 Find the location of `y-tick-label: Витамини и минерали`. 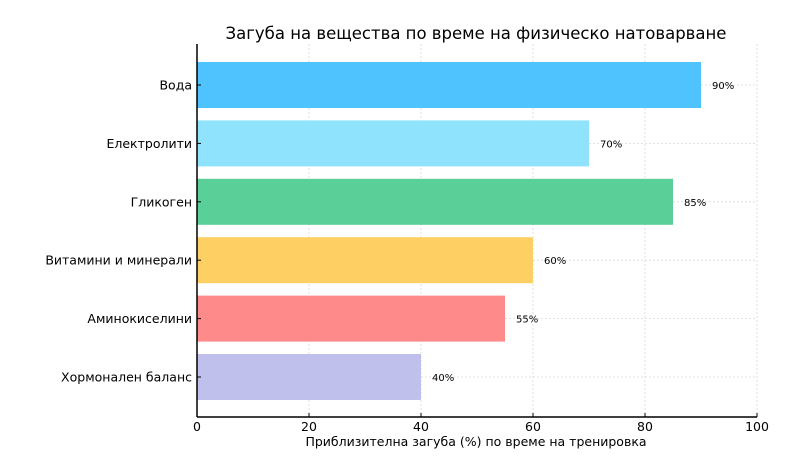

y-tick-label: Витамини и минерали is located at coordinates (118, 260).